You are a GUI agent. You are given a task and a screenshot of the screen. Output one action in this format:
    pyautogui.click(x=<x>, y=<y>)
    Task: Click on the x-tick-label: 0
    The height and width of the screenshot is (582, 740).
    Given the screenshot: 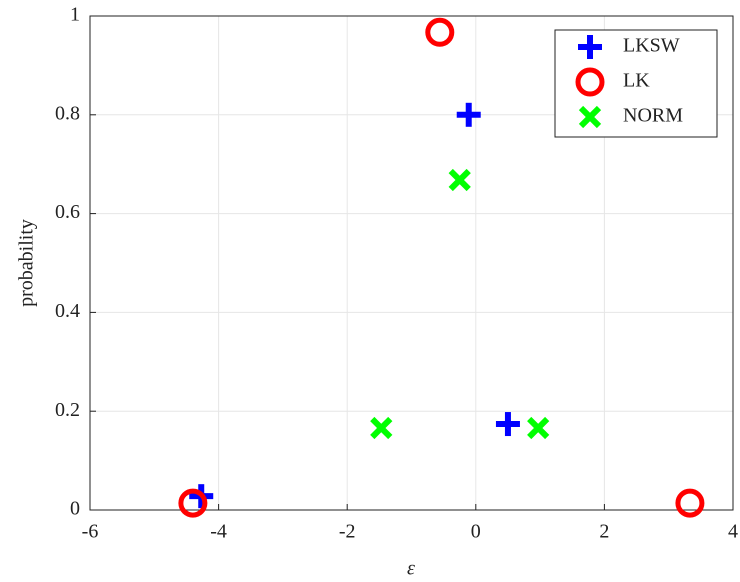 What is the action you would take?
    pyautogui.click(x=476, y=532)
    